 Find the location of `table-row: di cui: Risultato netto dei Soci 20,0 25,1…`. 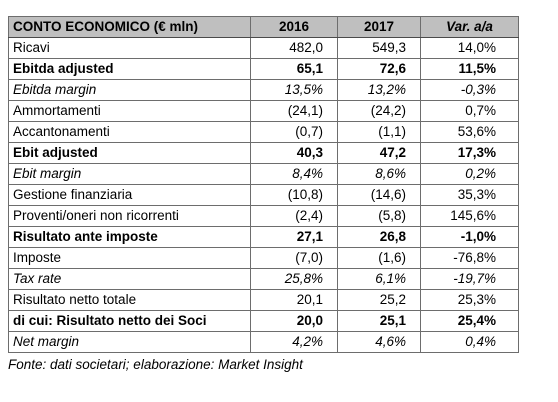

table-row: di cui: Risultato netto dei Soci 20,0 25,1… is located at coordinates (263, 321).